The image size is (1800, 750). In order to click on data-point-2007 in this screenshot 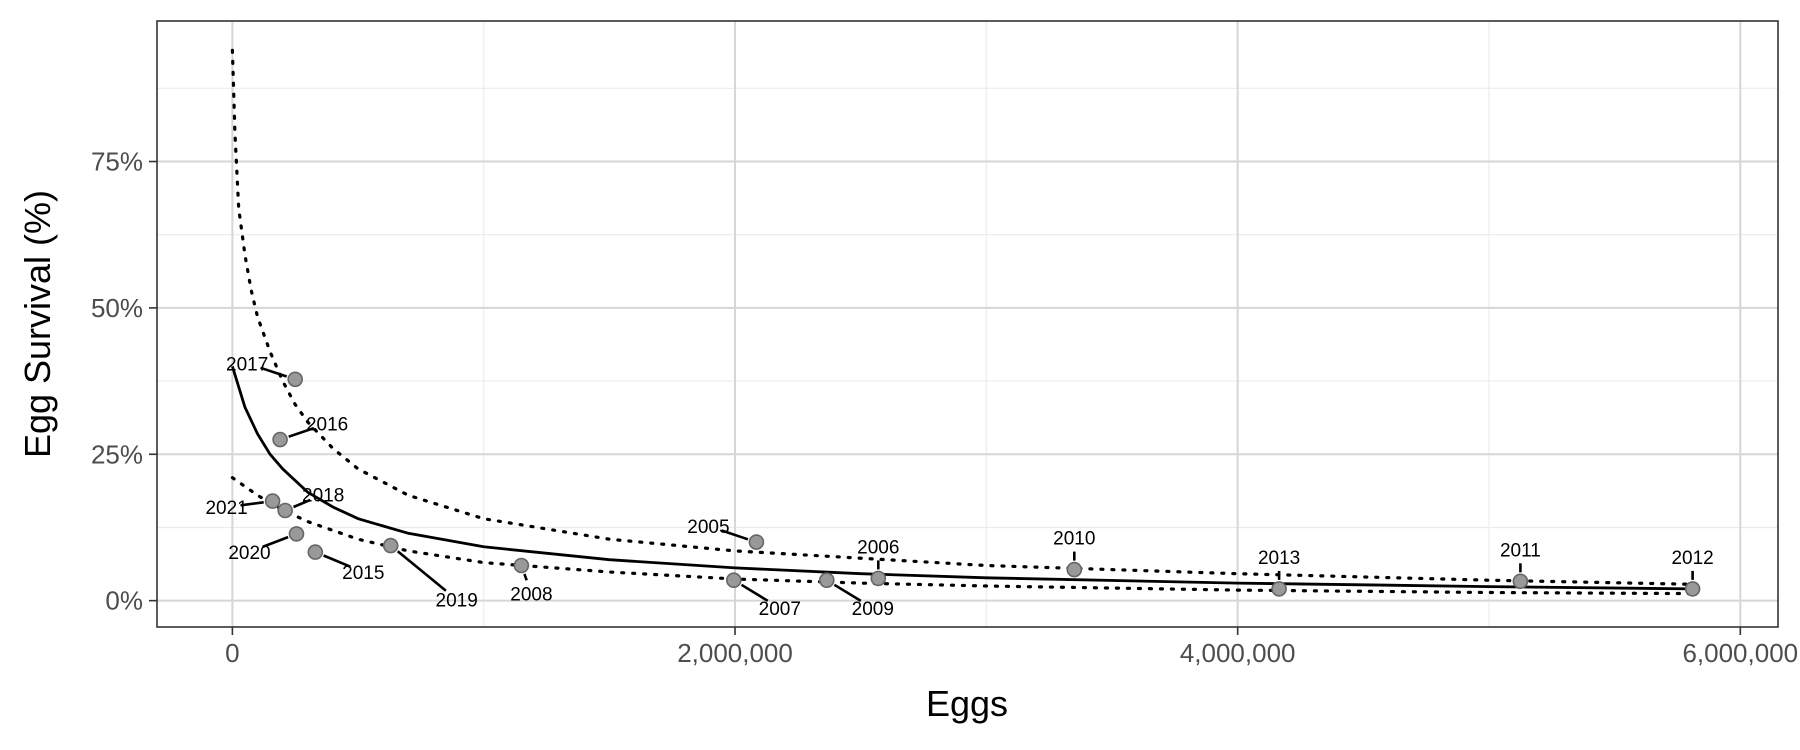, I will do `click(733, 580)`.